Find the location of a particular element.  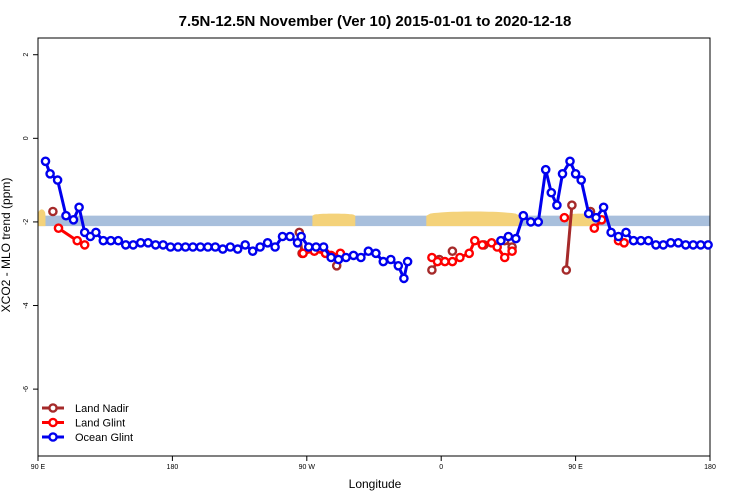

surface-band is located at coordinates (374, 221).